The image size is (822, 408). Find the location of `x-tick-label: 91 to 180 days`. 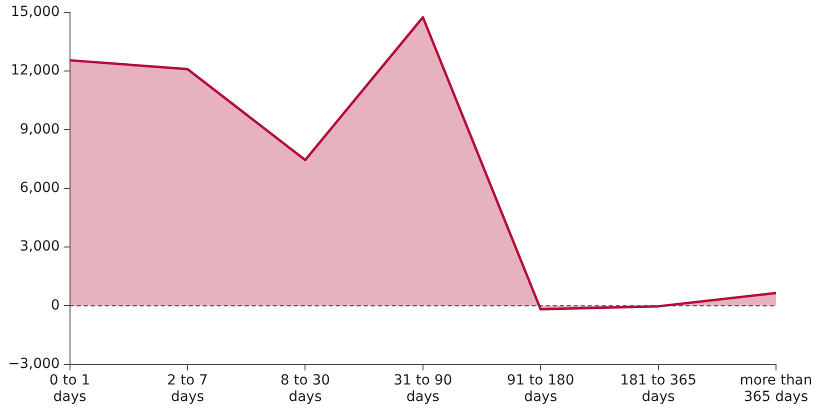

x-tick-label: 91 to 180 days is located at coordinates (540, 389).